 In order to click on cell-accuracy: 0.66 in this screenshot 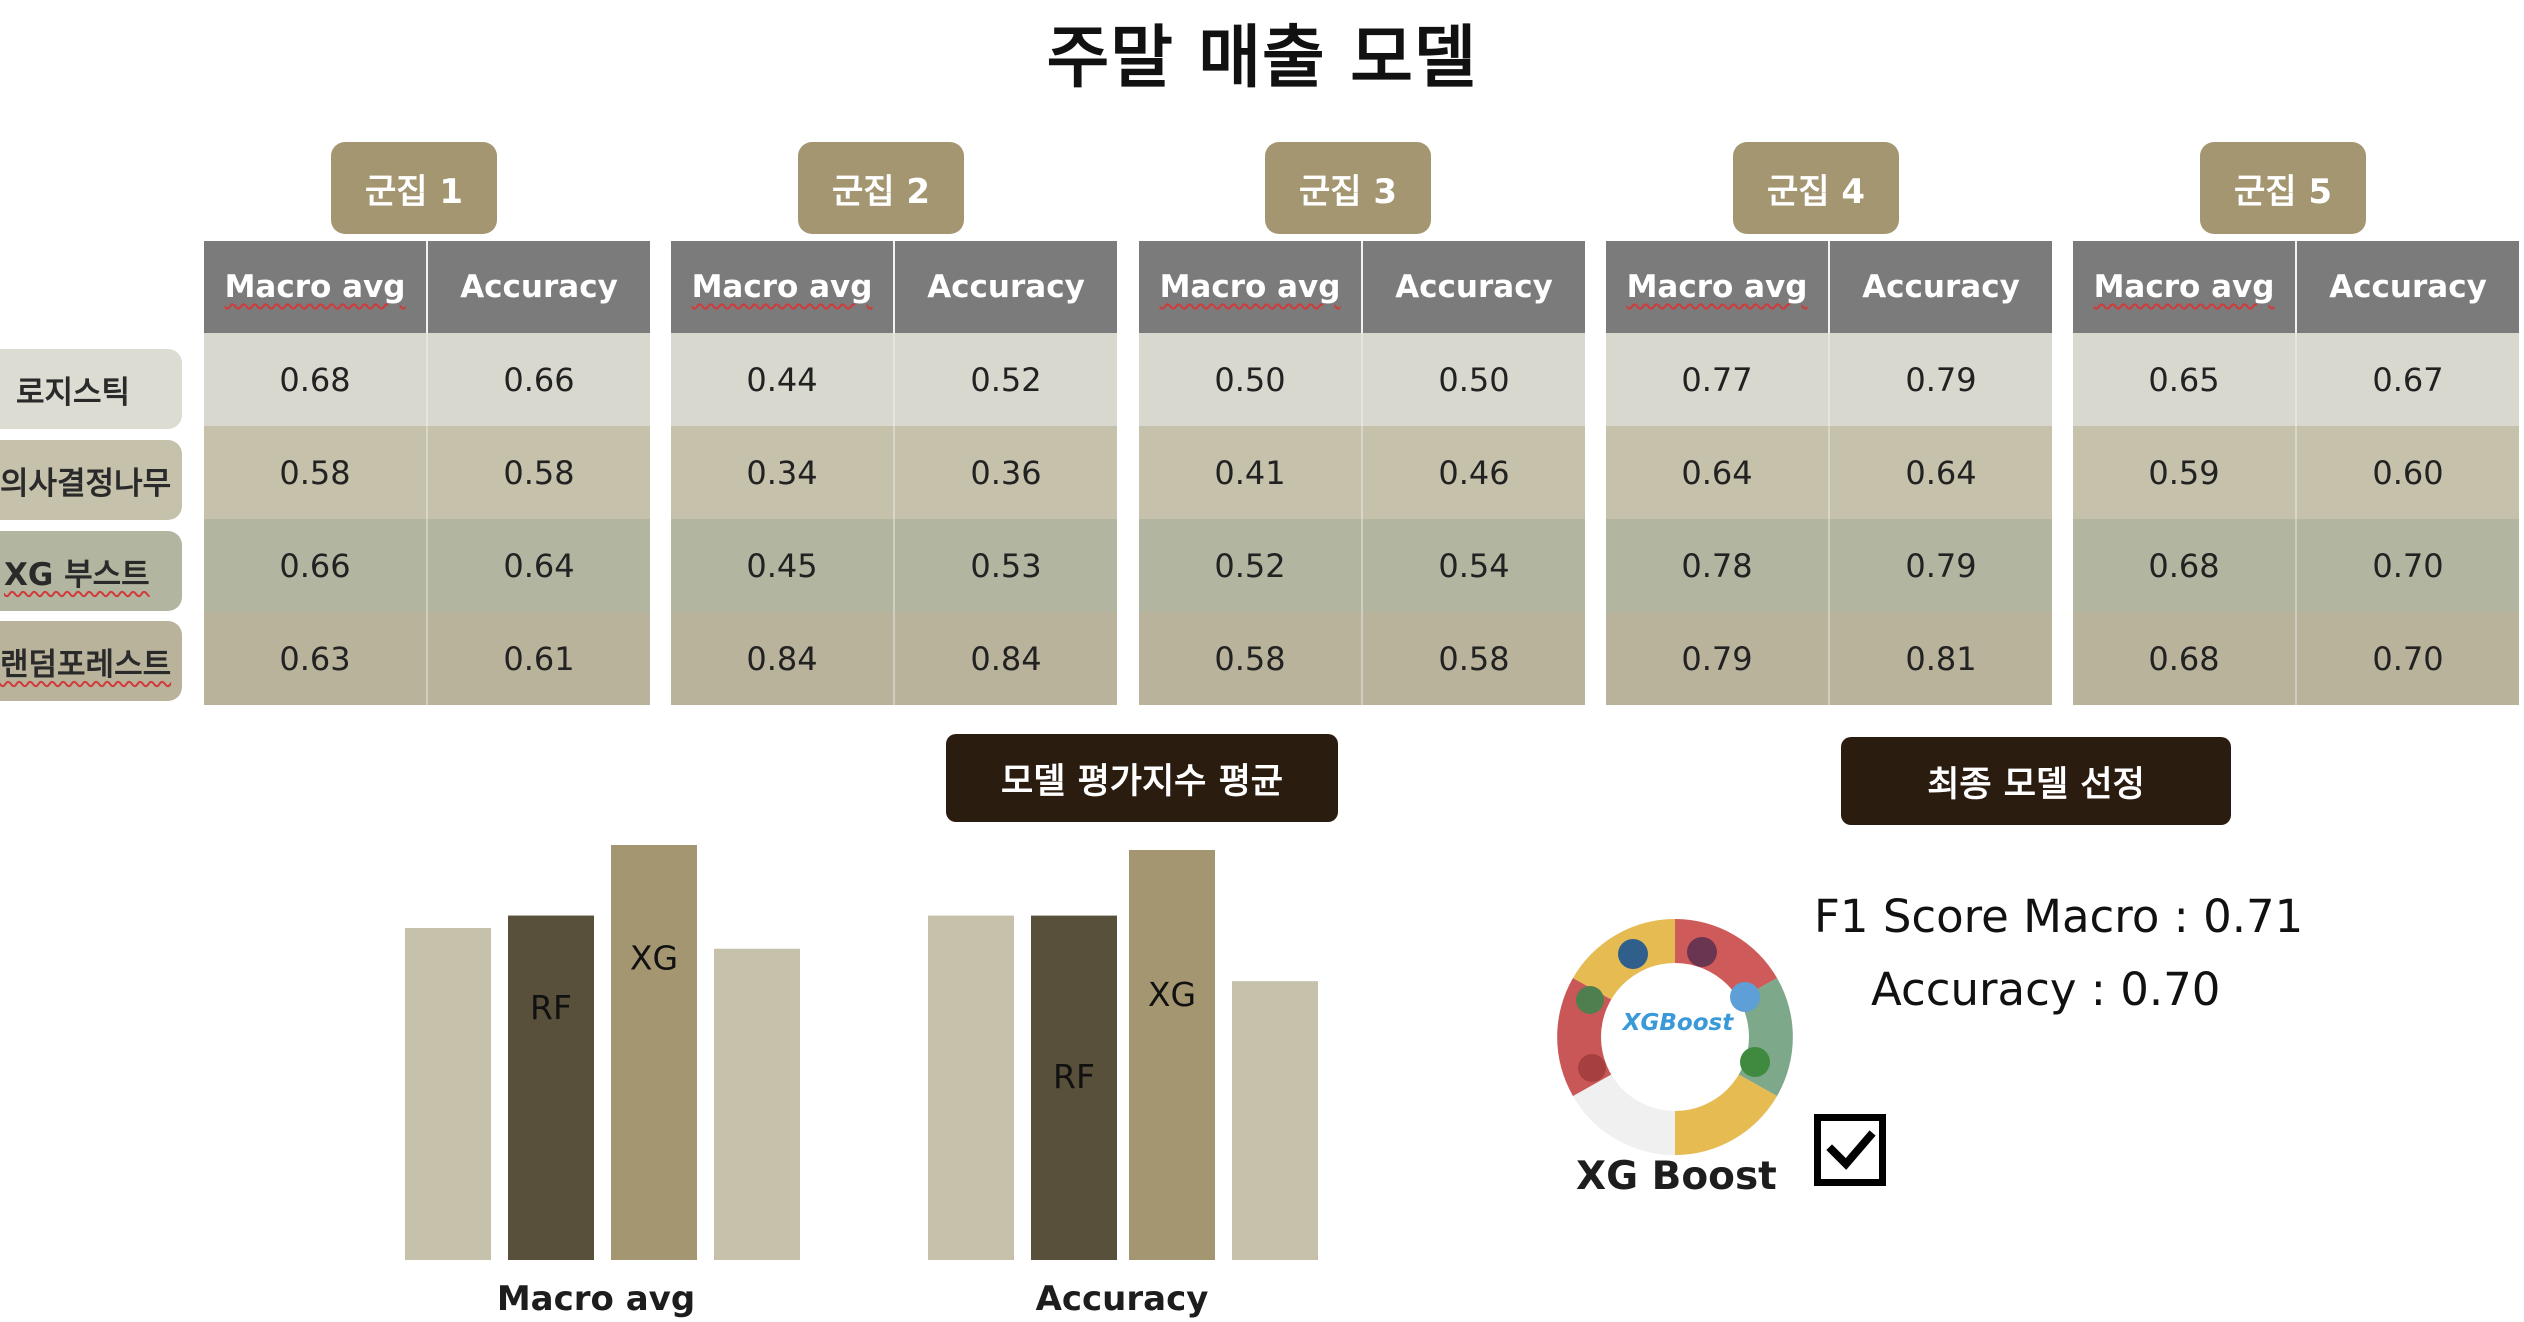, I will do `click(538, 379)`.